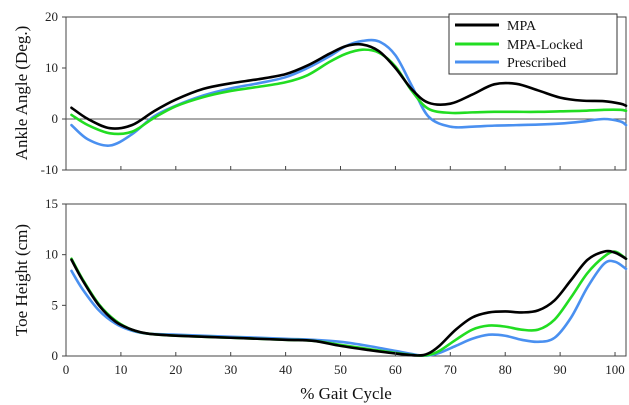 This screenshot has height=405, width=629. Describe the element at coordinates (285, 369) in the screenshot. I see `xtick-label: 40` at that location.